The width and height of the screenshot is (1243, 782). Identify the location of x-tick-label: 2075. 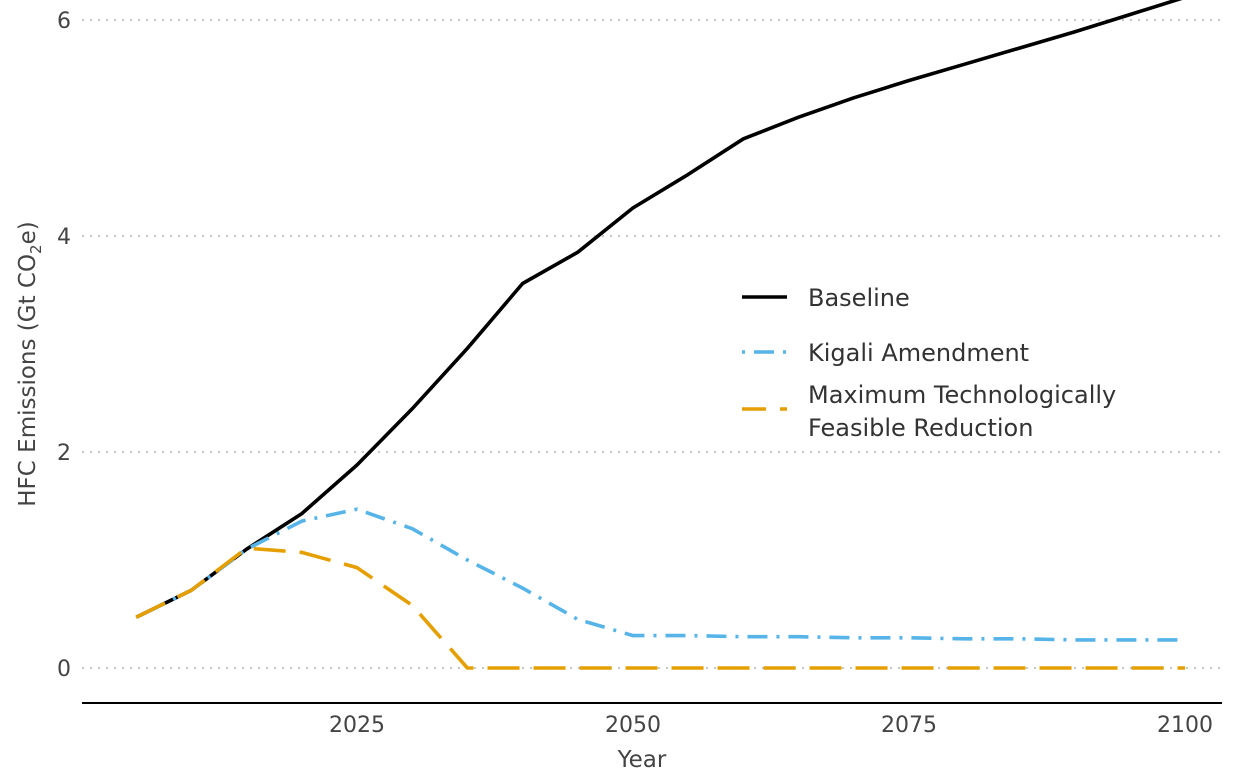
(909, 725).